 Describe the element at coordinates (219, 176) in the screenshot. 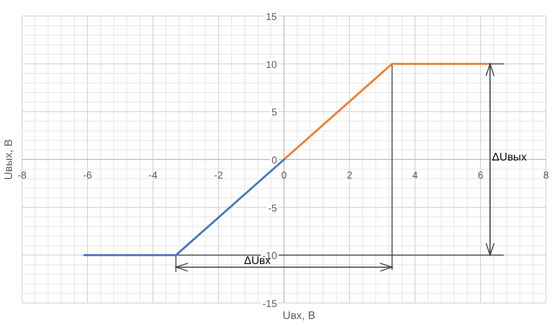

I see `x-tick-label: -2` at that location.